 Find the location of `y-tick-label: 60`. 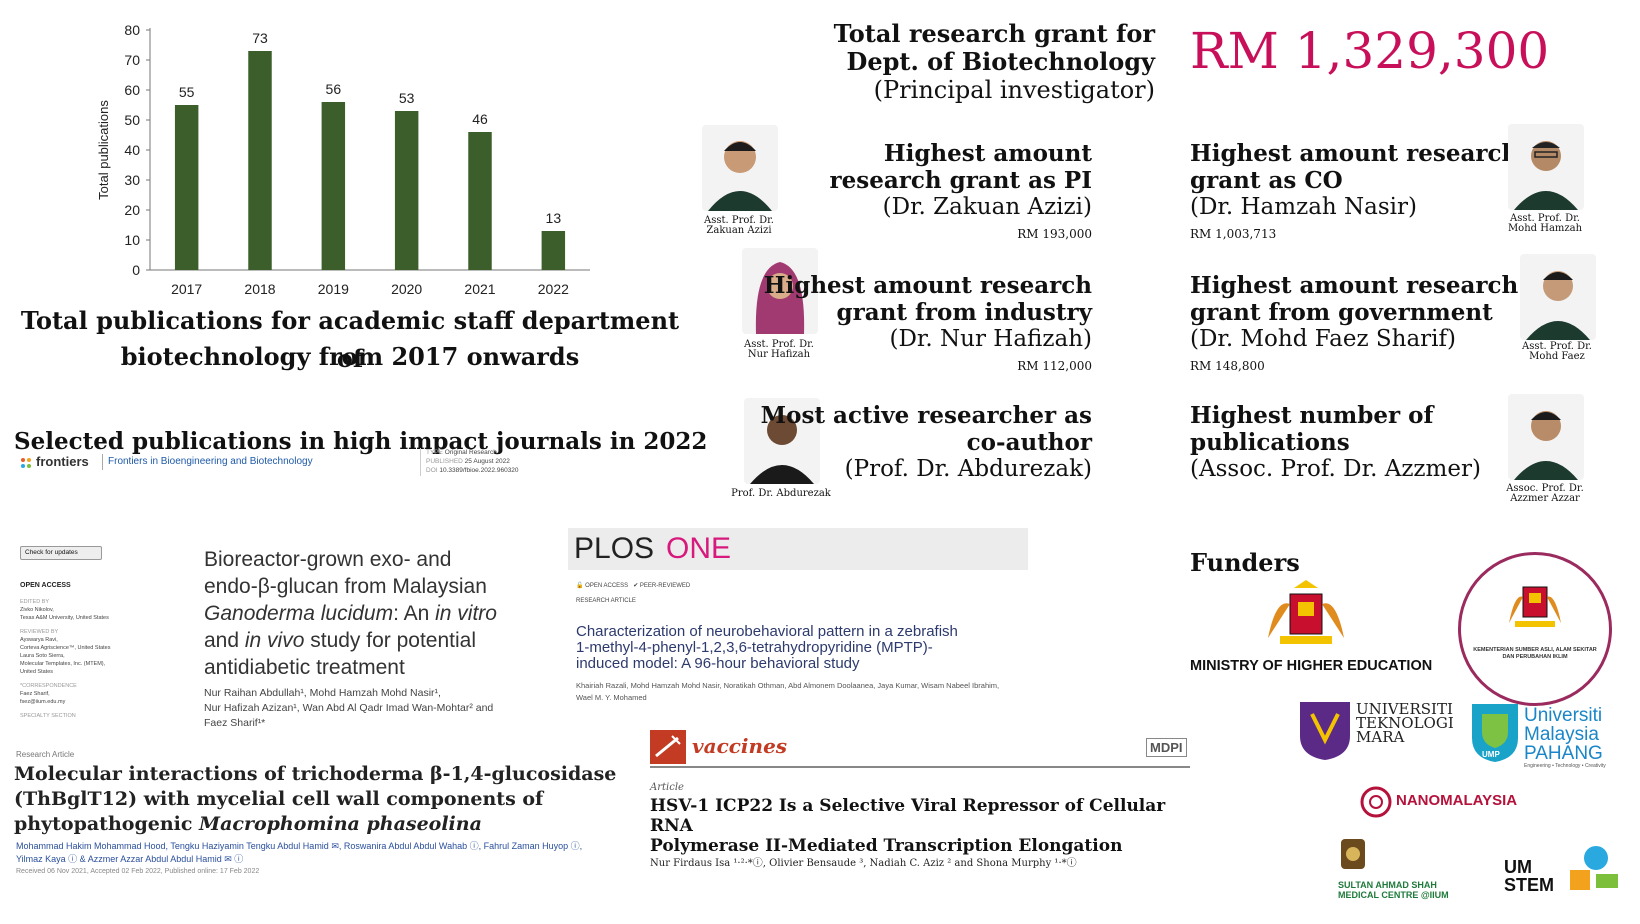

y-tick-label: 60 is located at coordinates (132, 90).